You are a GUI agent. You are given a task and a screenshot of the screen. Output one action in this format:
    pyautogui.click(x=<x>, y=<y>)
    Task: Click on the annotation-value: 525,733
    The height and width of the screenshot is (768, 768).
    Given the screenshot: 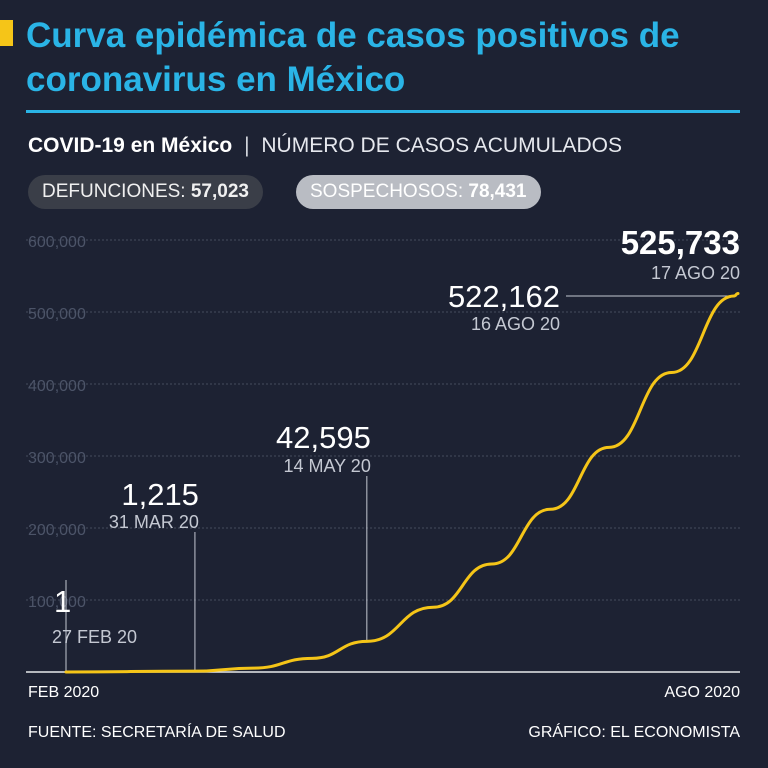 What is the action you would take?
    pyautogui.click(x=680, y=242)
    